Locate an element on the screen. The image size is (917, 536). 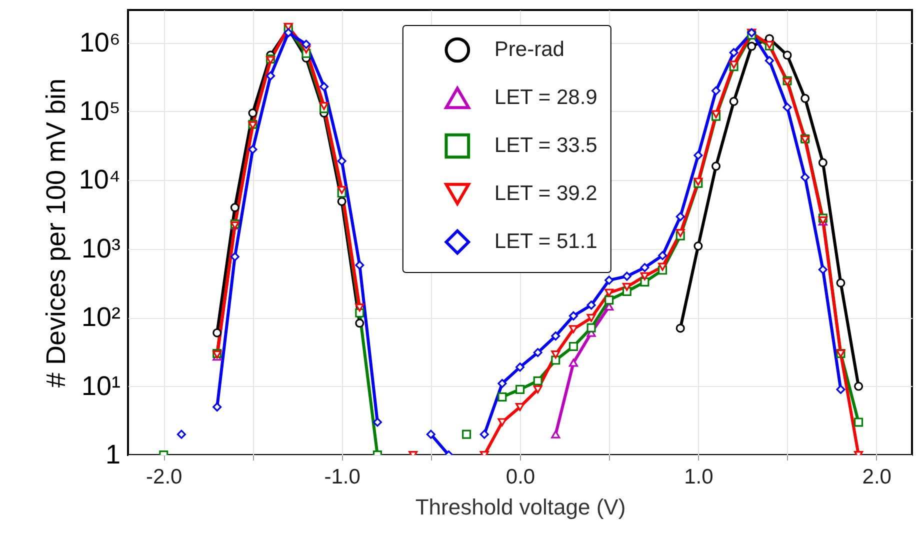
legend-label: LET = 51.1 is located at coordinates (546, 241).